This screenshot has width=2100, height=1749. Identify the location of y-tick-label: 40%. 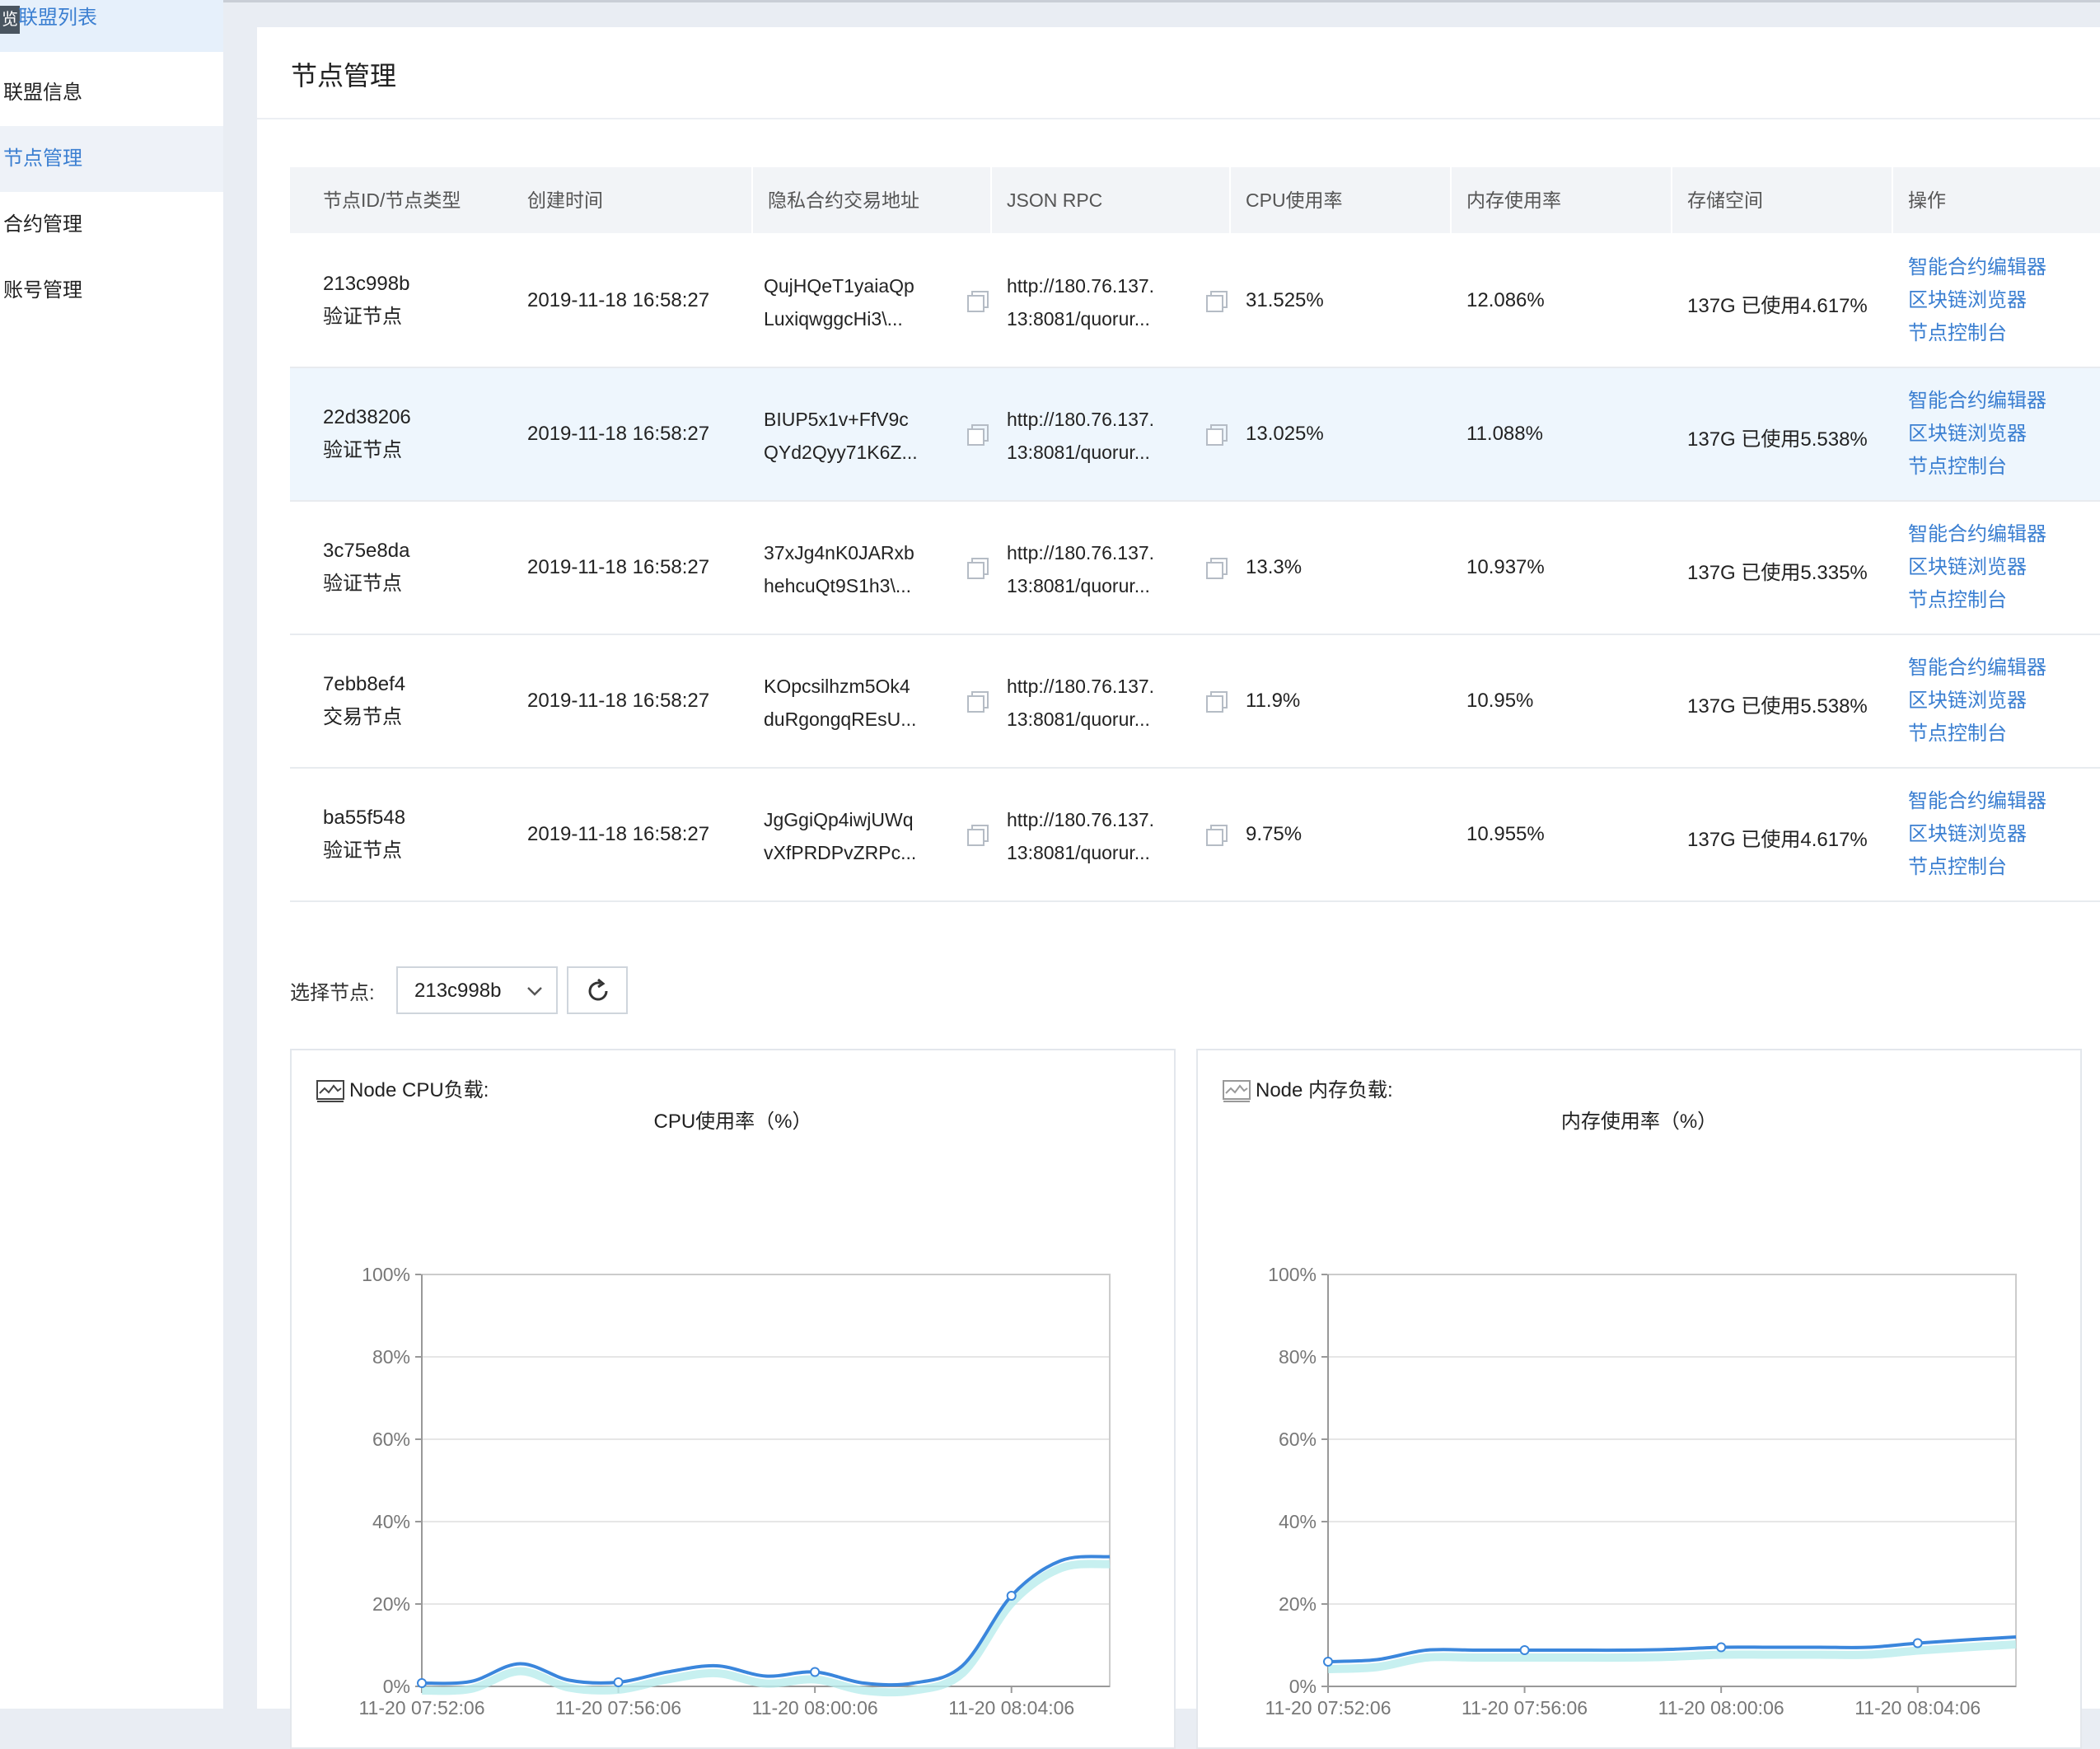
(1298, 1521).